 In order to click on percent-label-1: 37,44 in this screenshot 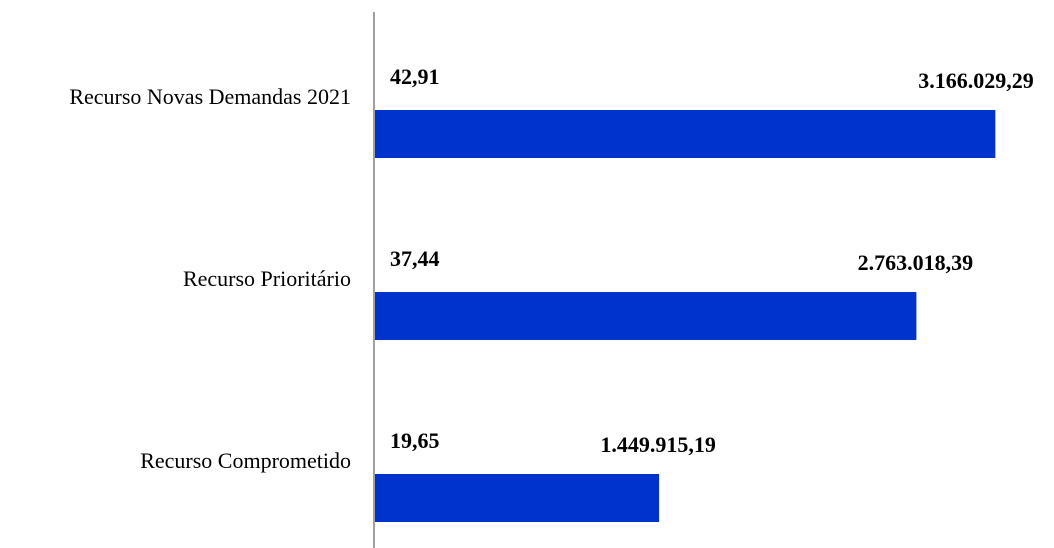, I will do `click(415, 258)`.